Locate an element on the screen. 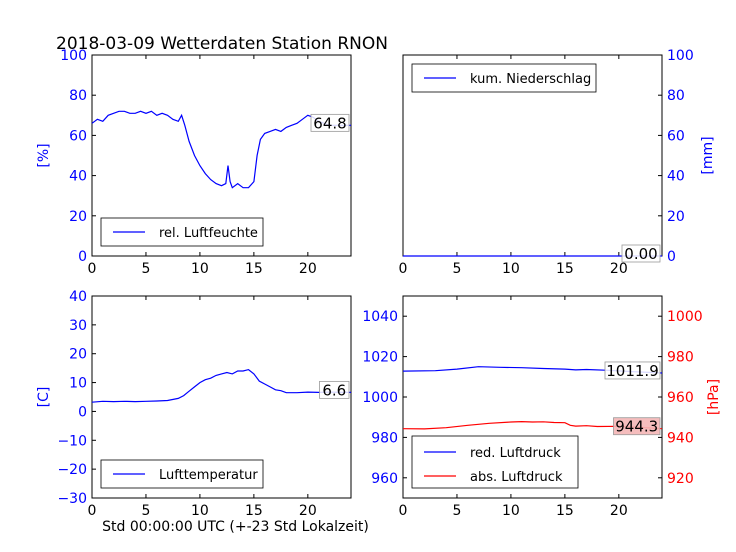  last-value-label: 64.8 is located at coordinates (329, 123).